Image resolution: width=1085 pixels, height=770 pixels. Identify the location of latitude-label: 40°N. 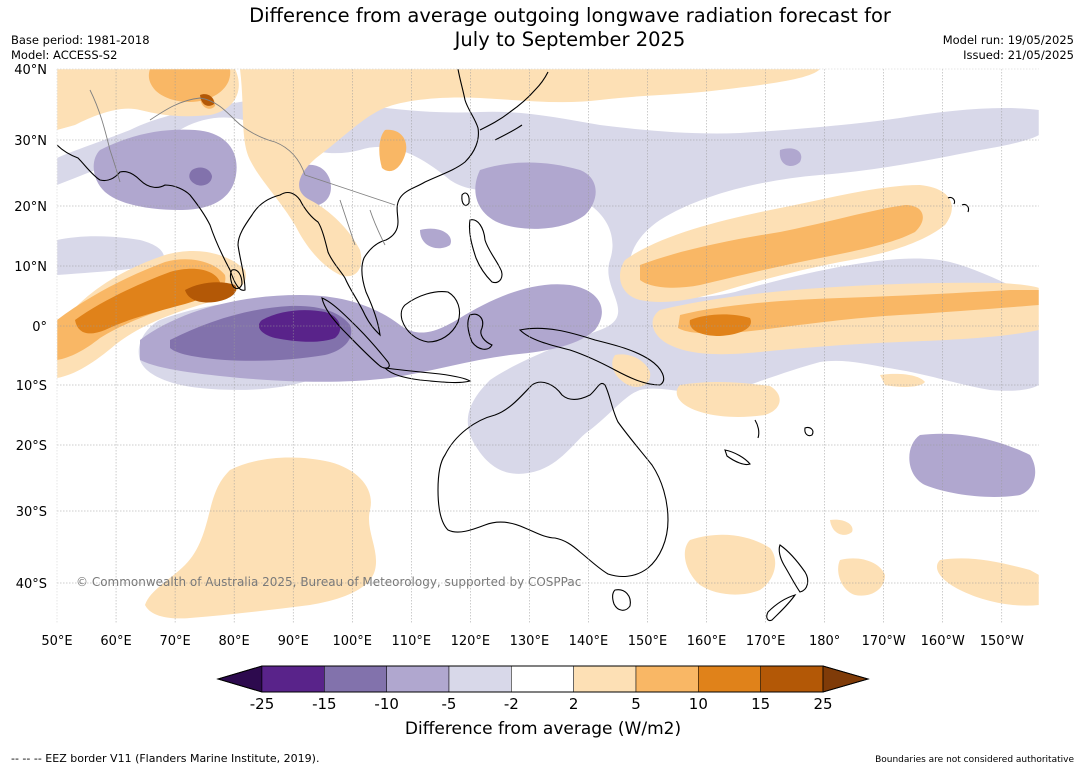
(30, 70).